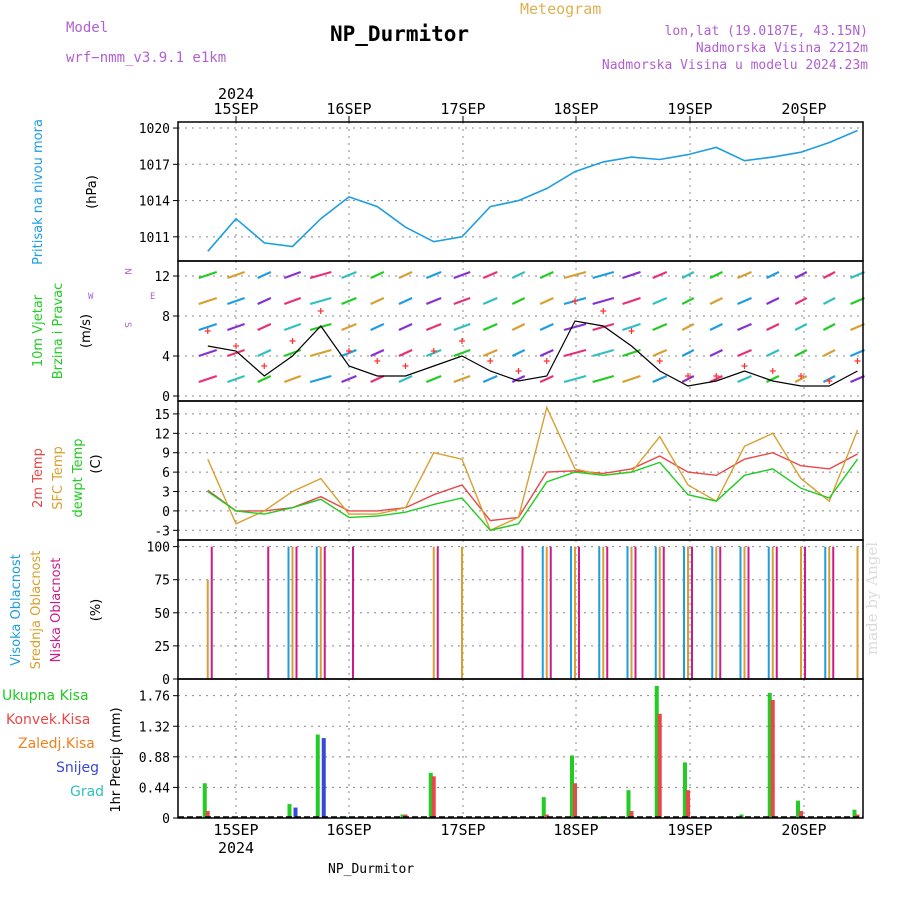 This screenshot has height=900, width=900. What do you see at coordinates (872, 598) in the screenshot?
I see `watermark: made by Angel` at bounding box center [872, 598].